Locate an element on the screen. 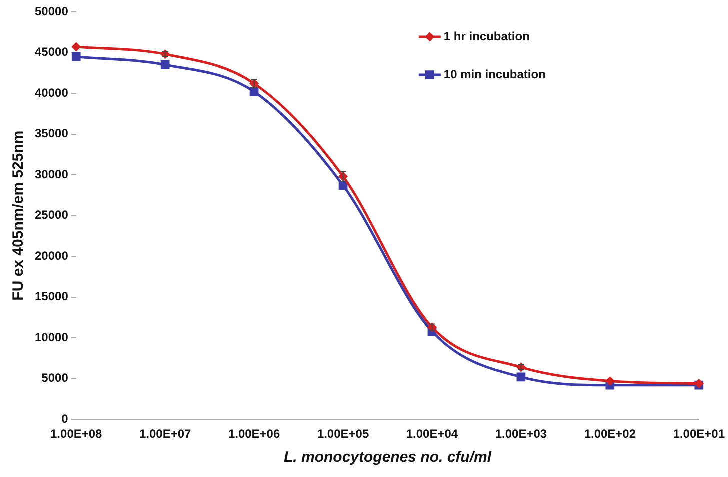 This screenshot has width=728, height=477. x-tick-label: 1.00E+05 is located at coordinates (343, 434).